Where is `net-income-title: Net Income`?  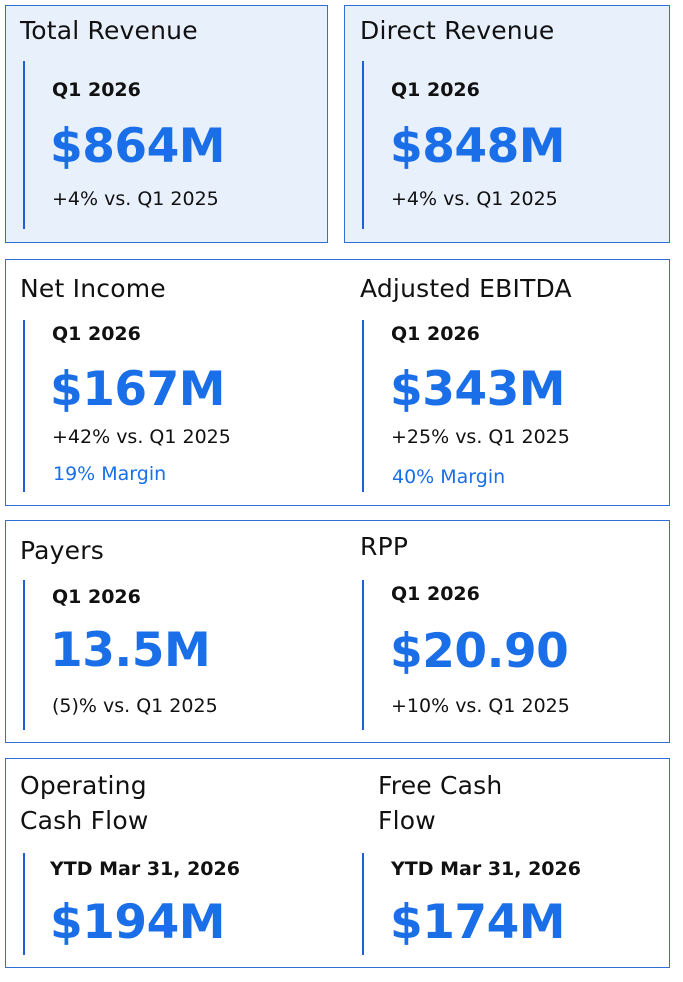
net-income-title: Net Income is located at coordinates (93, 288).